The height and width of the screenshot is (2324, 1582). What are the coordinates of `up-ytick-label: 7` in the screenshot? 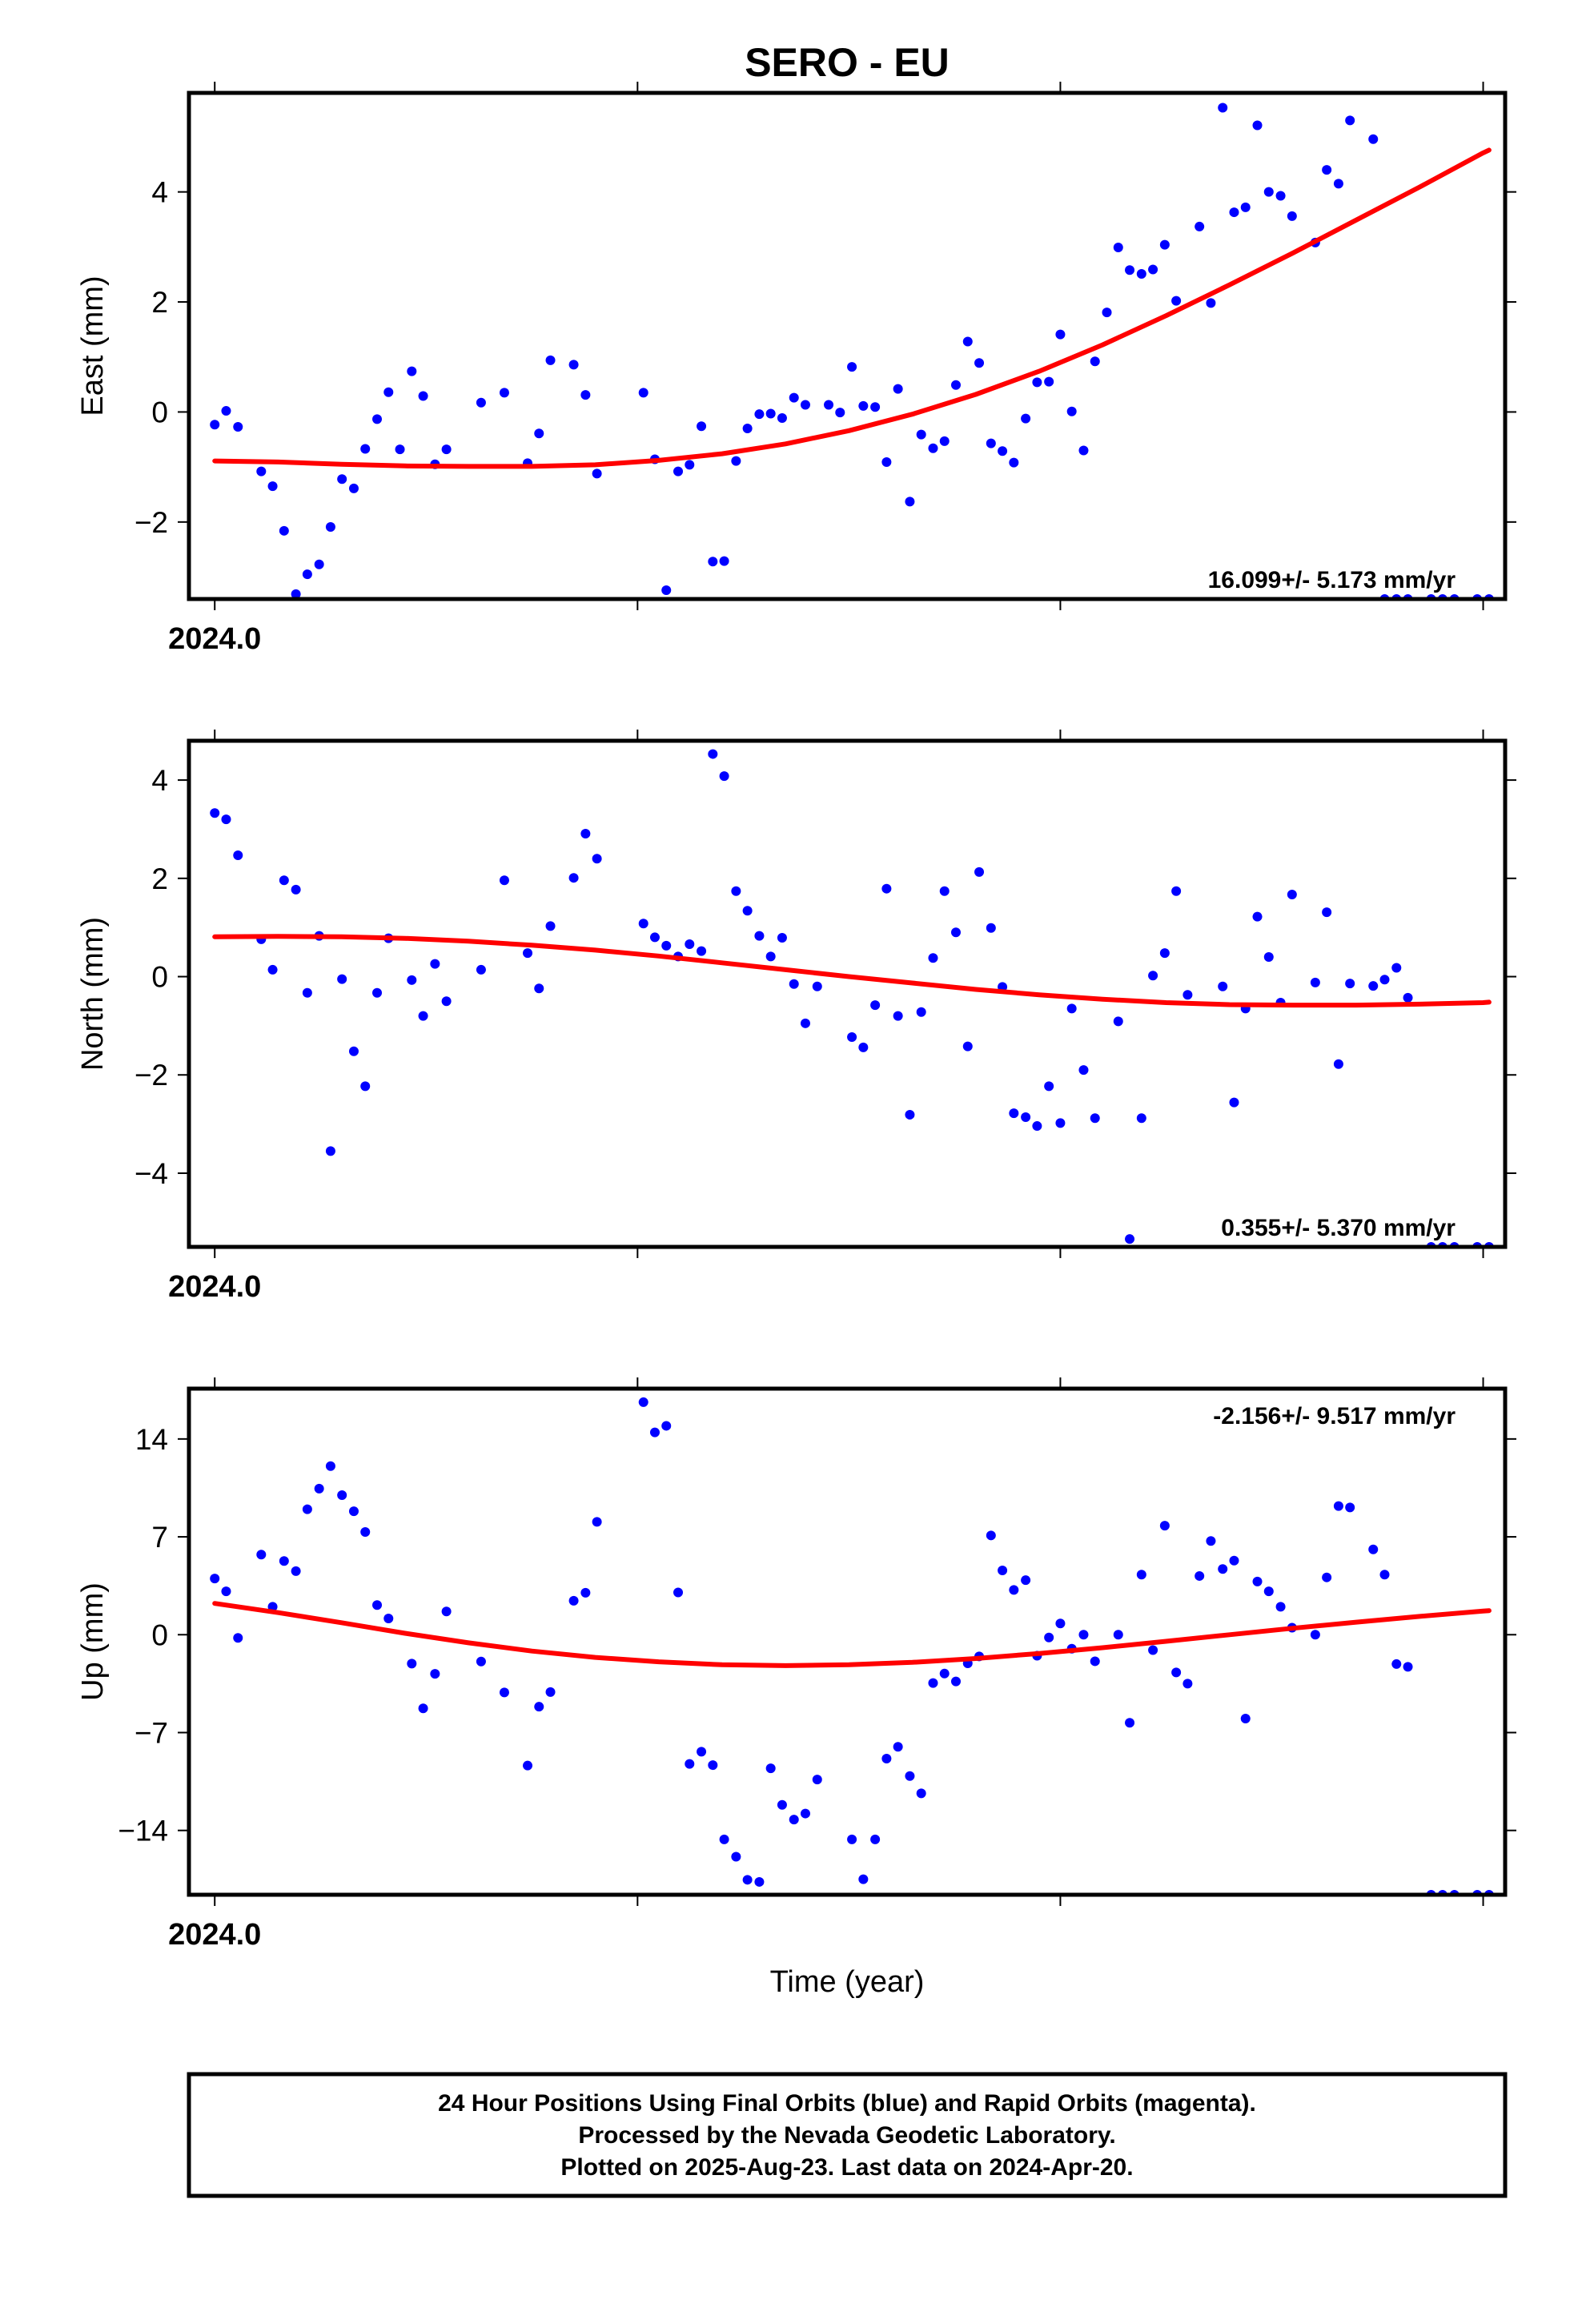 It's located at (159, 1537).